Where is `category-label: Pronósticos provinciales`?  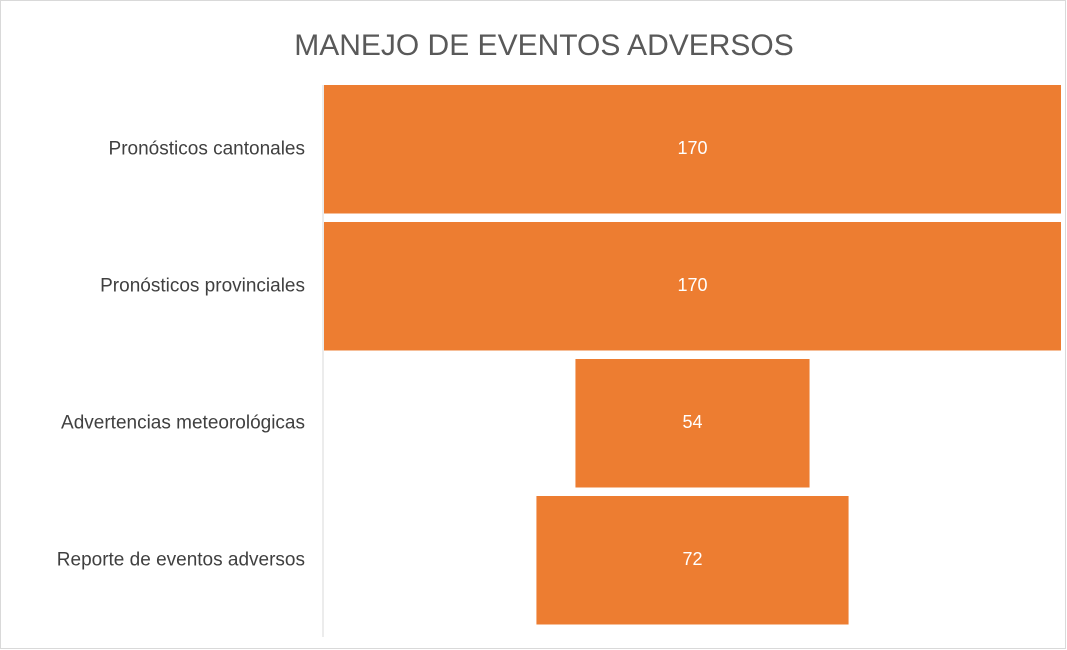 category-label: Pronósticos provinciales is located at coordinates (202, 285).